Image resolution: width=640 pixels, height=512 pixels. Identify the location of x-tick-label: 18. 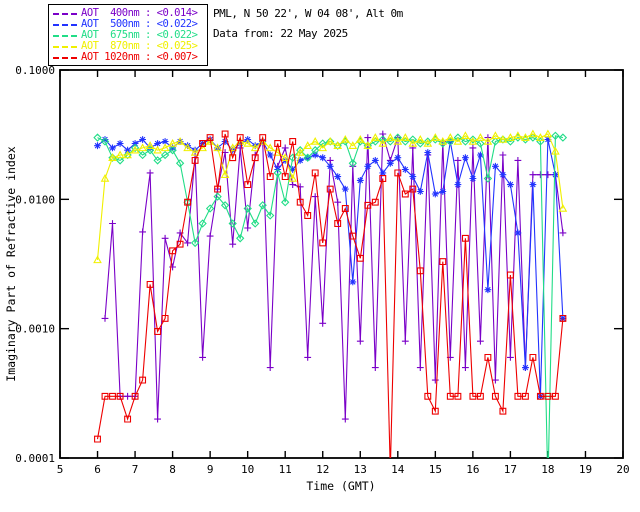
(547, 469).